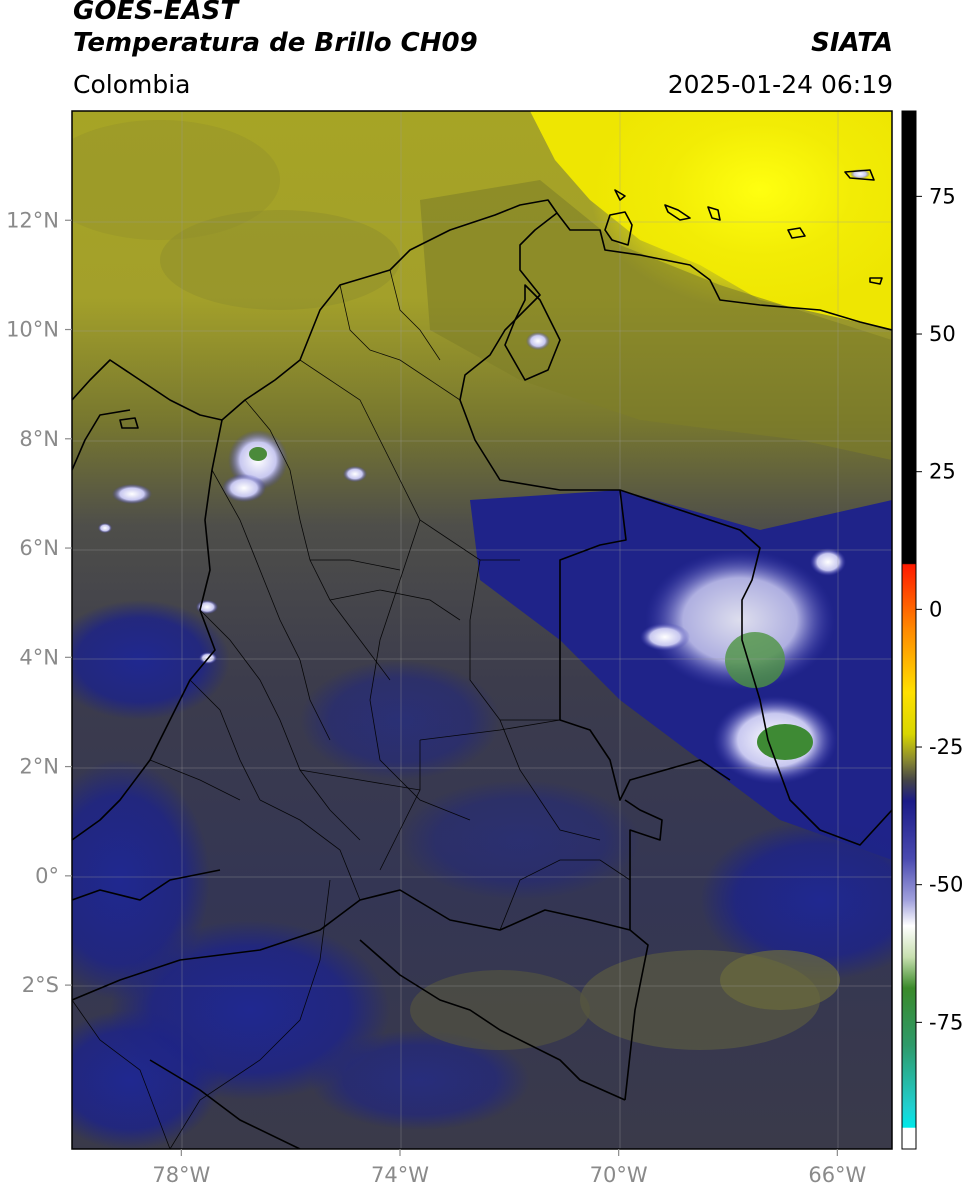 The image size is (966, 1190). Describe the element at coordinates (509, 1168) in the screenshot. I see `longitude-ticks: 78°W 74°W 70°W 66°W` at that location.